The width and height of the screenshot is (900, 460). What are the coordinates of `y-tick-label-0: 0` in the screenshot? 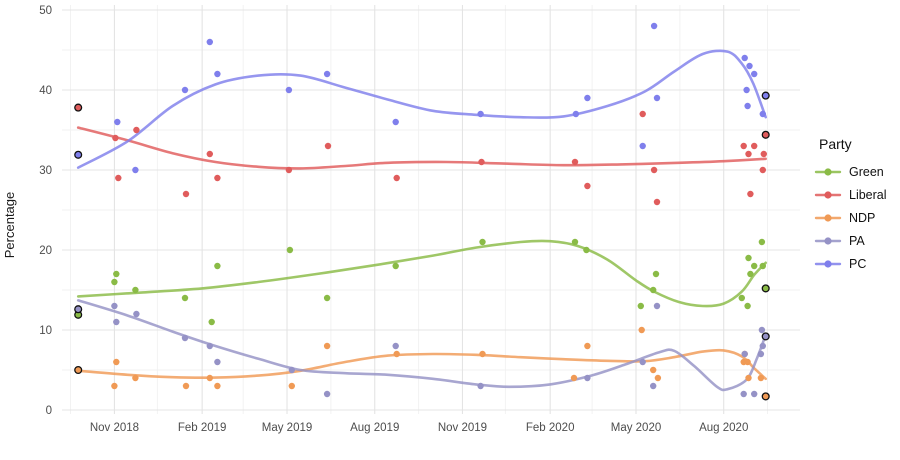 It's located at (49, 411).